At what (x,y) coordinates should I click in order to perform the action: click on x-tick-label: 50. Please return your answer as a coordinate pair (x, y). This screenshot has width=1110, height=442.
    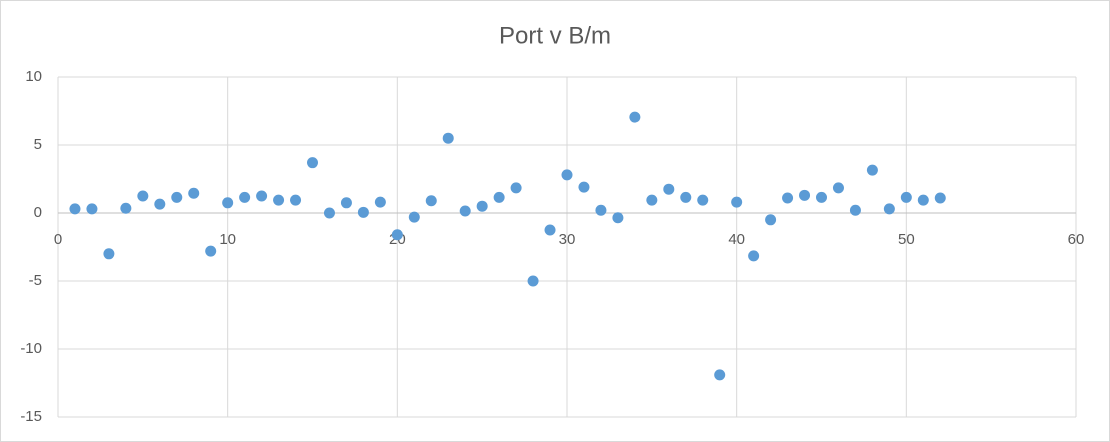
    Looking at the image, I should click on (906, 239).